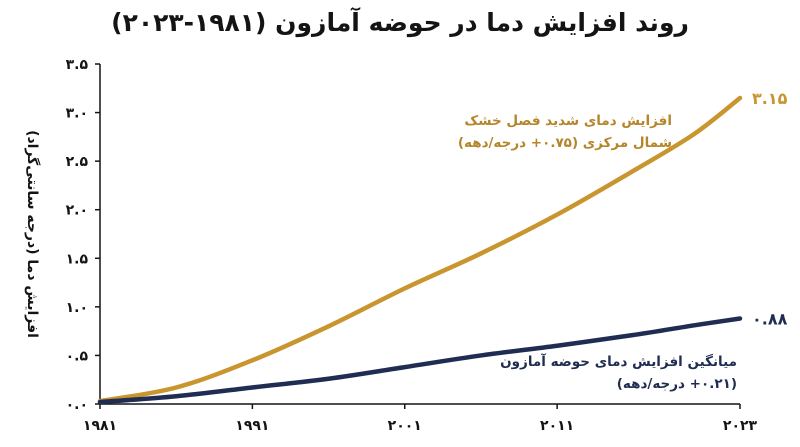  What do you see at coordinates (557, 426) in the screenshot?
I see `x-tick-label: ۲۰۱۱` at bounding box center [557, 426].